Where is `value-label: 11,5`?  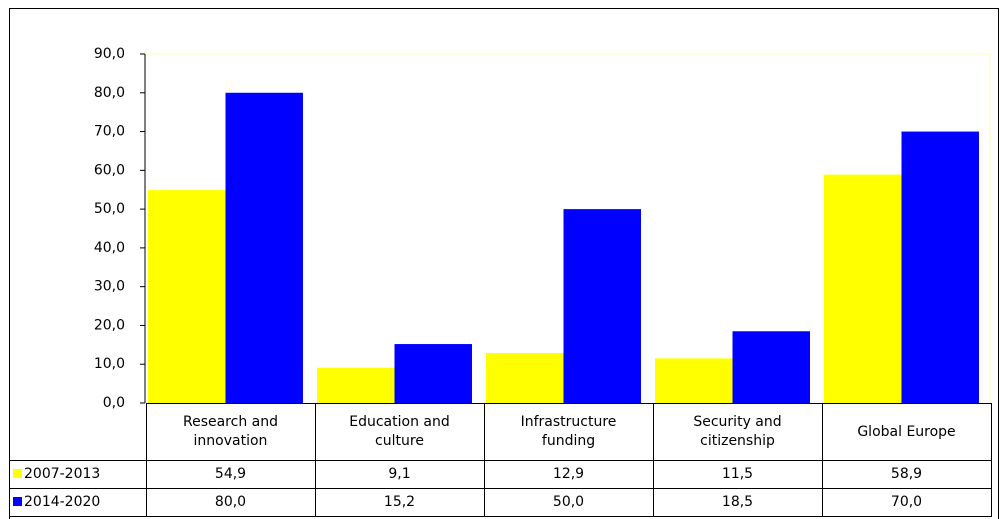
value-label: 11,5 is located at coordinates (737, 474).